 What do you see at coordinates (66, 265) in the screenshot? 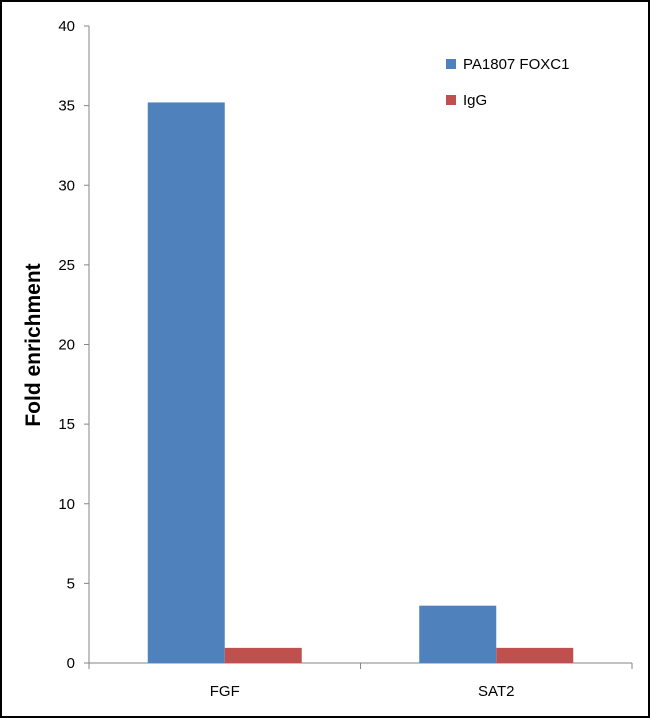
I see `y-tick-label: 25` at bounding box center [66, 265].